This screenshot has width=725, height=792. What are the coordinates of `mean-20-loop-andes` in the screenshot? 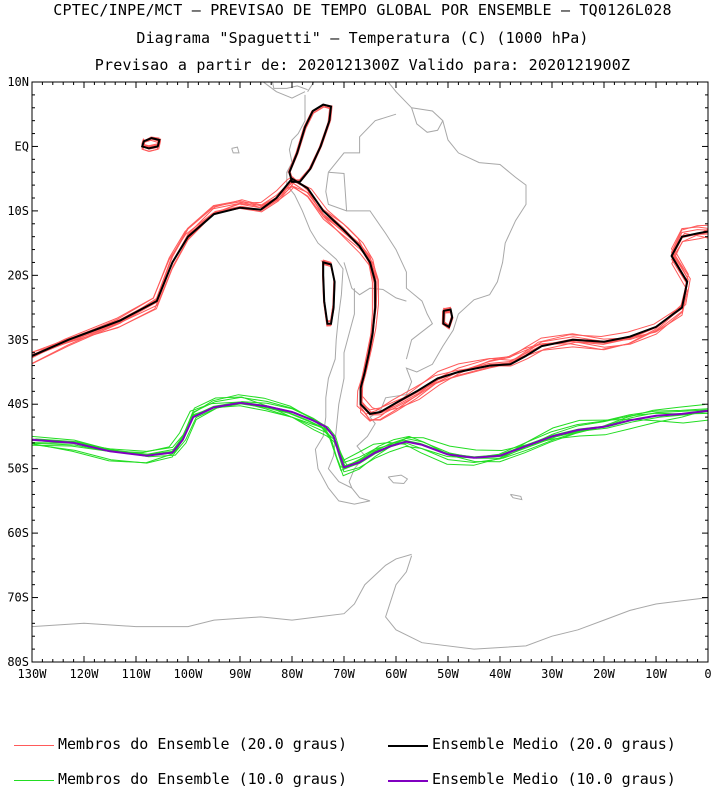 It's located at (329, 293).